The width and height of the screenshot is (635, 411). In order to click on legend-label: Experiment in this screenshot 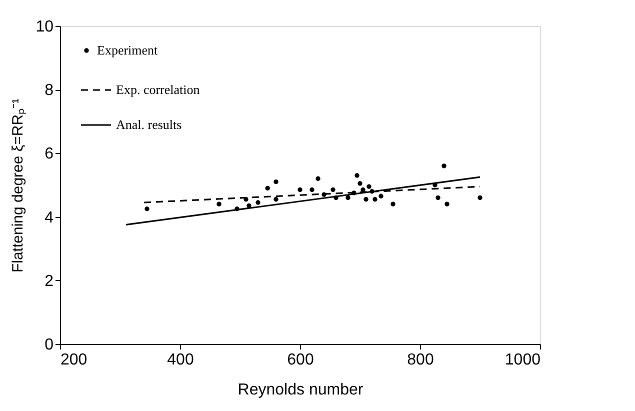, I will do `click(127, 50)`.